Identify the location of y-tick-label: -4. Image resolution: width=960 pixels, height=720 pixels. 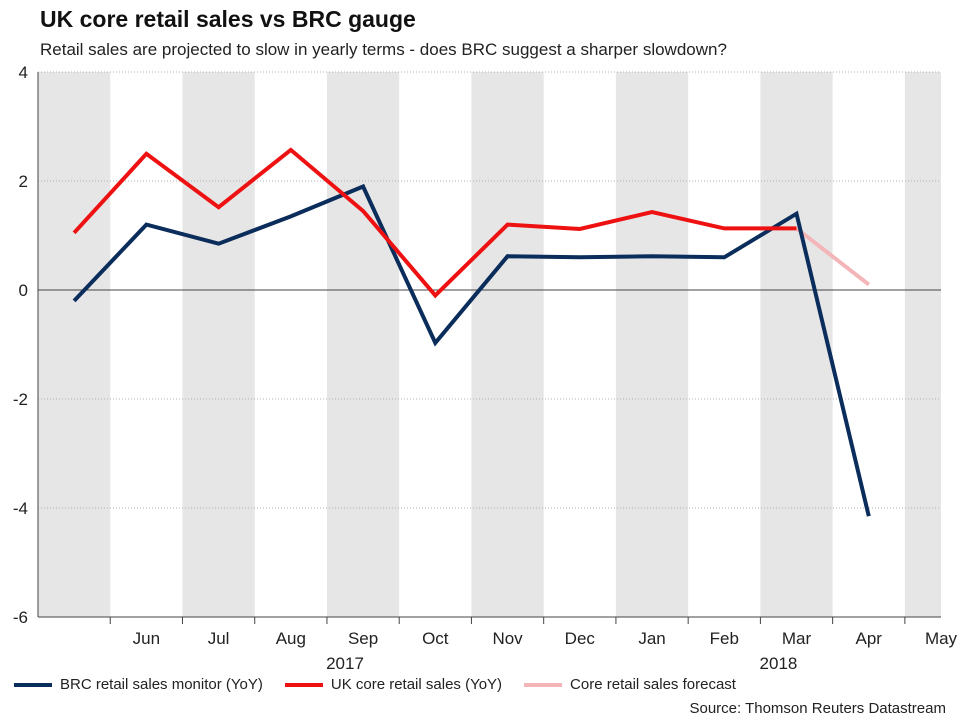
(20, 508).